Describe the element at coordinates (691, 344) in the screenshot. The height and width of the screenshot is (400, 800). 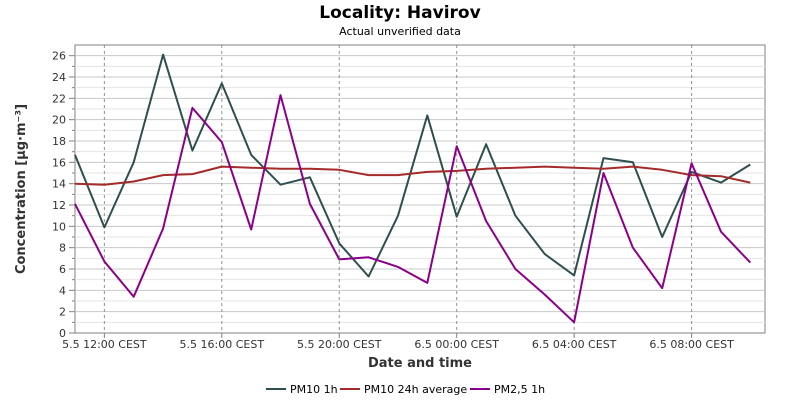
I see `x-tick-label: 6.5 08:00 CEST` at that location.